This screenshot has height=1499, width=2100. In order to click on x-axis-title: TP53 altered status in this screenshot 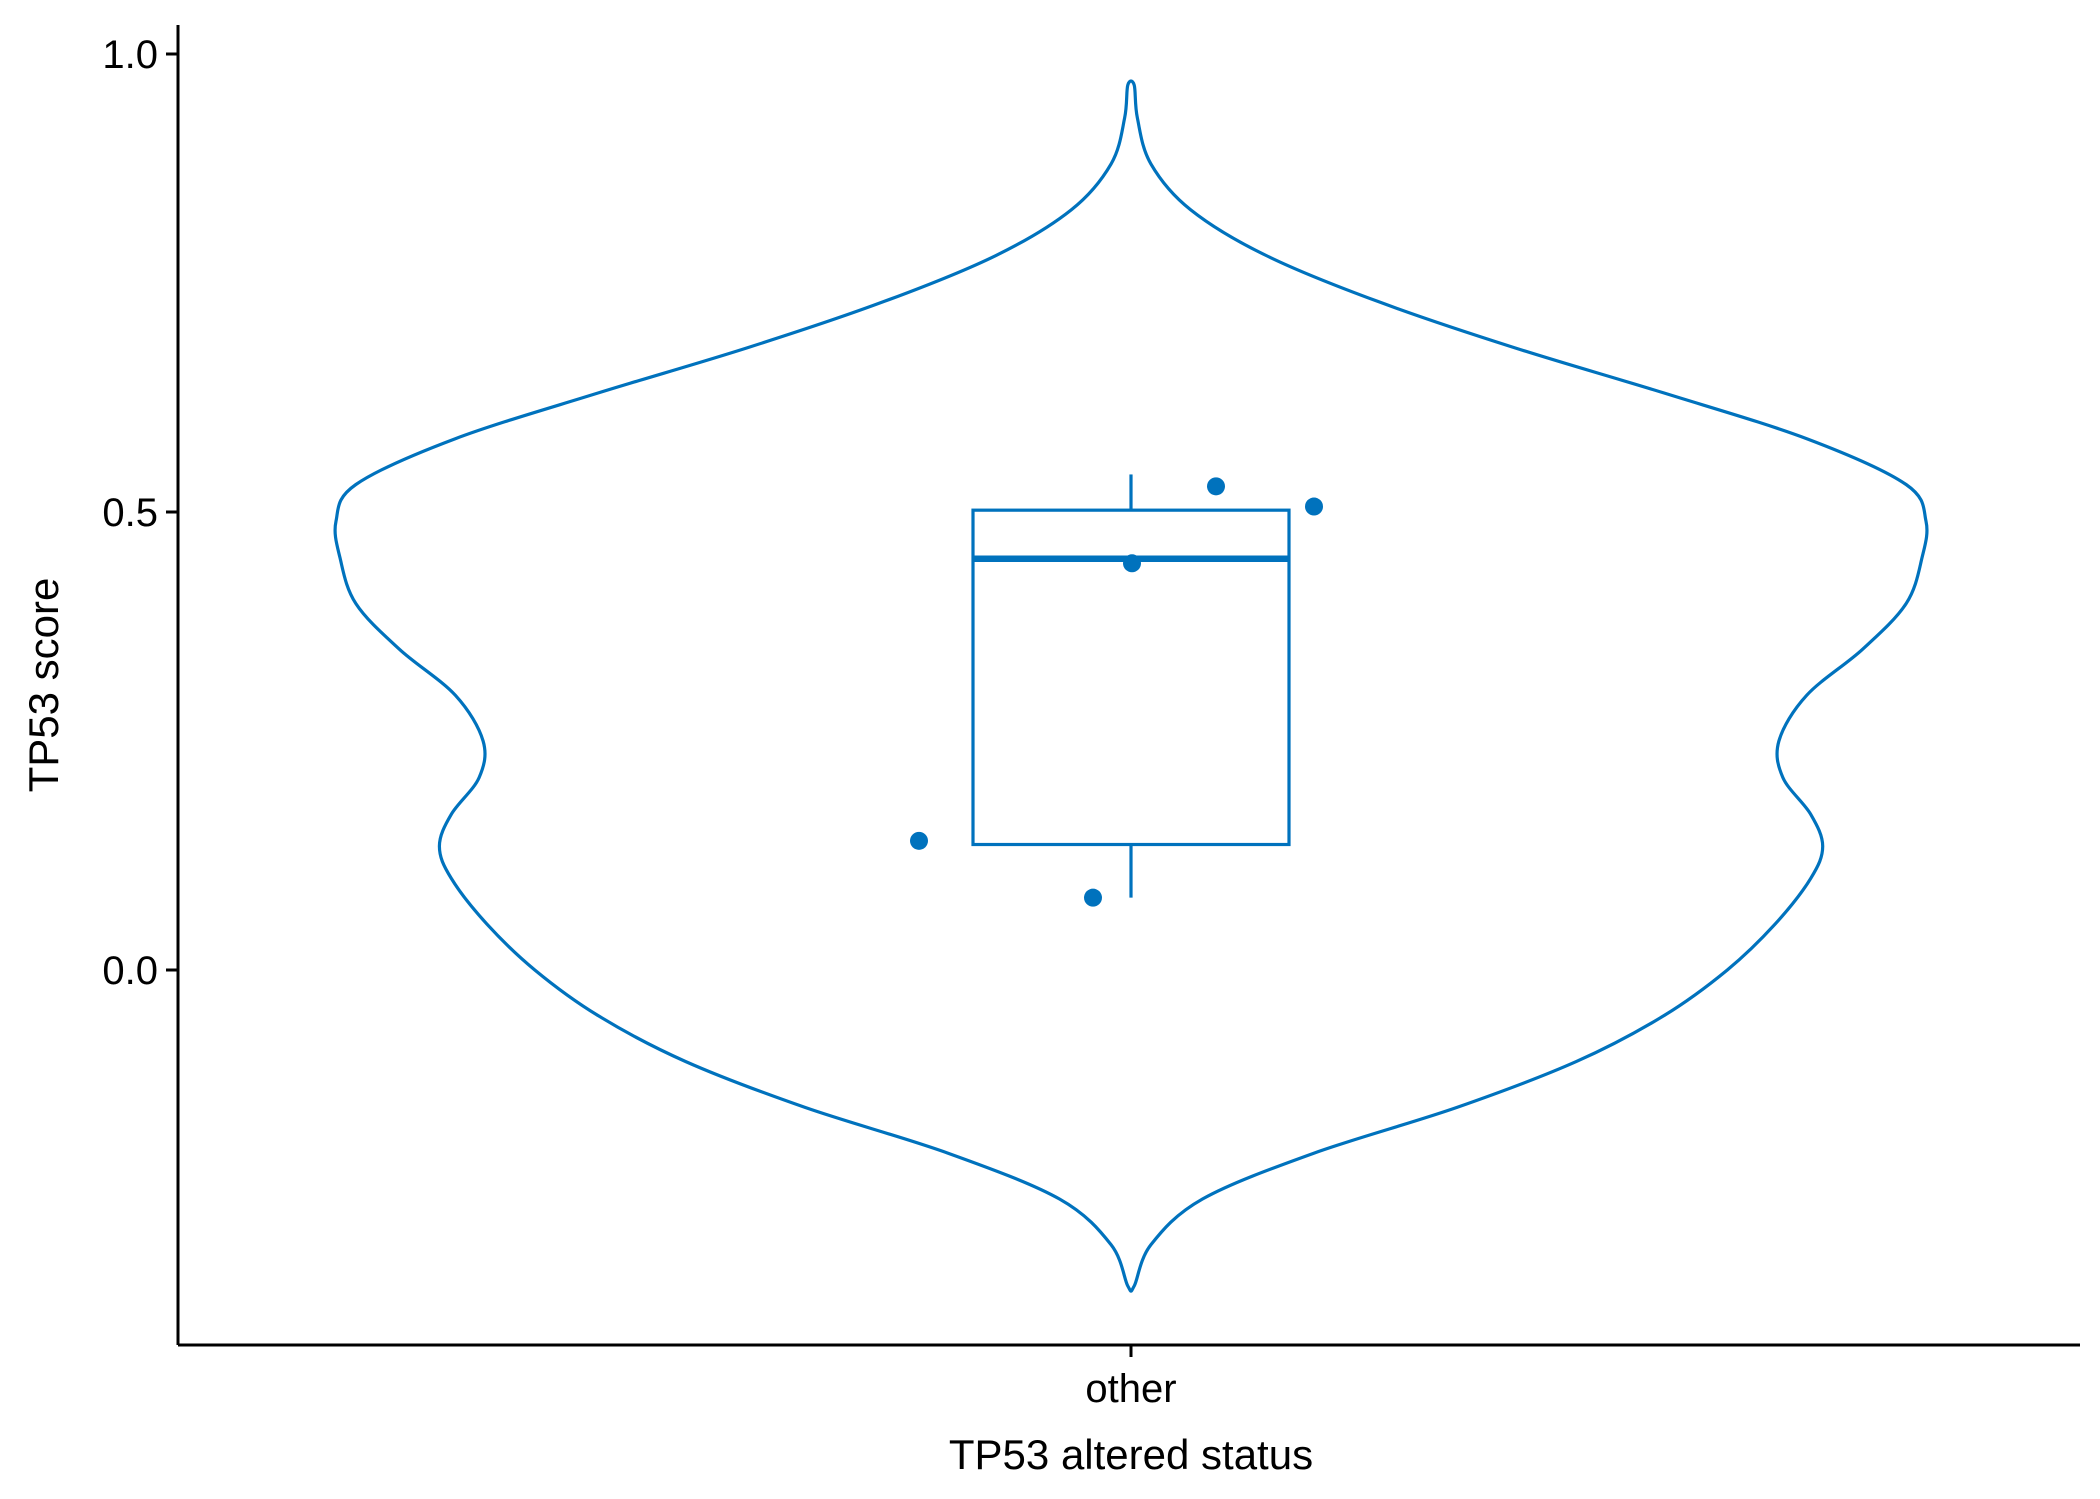, I will do `click(1131, 1454)`.